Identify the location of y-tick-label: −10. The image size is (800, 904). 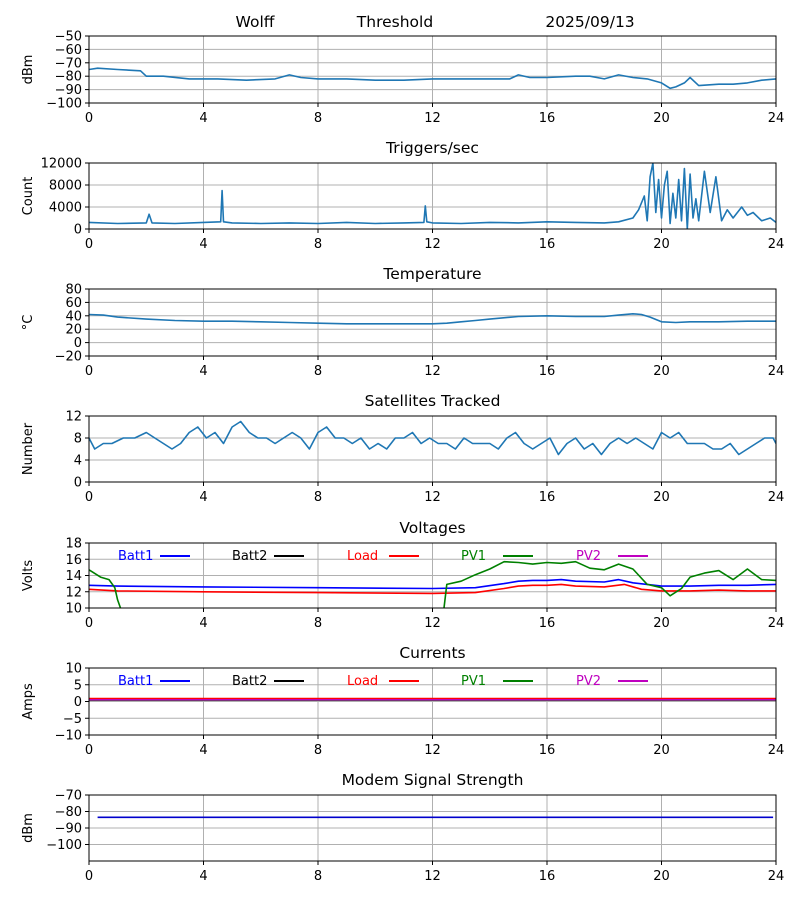
(68, 736).